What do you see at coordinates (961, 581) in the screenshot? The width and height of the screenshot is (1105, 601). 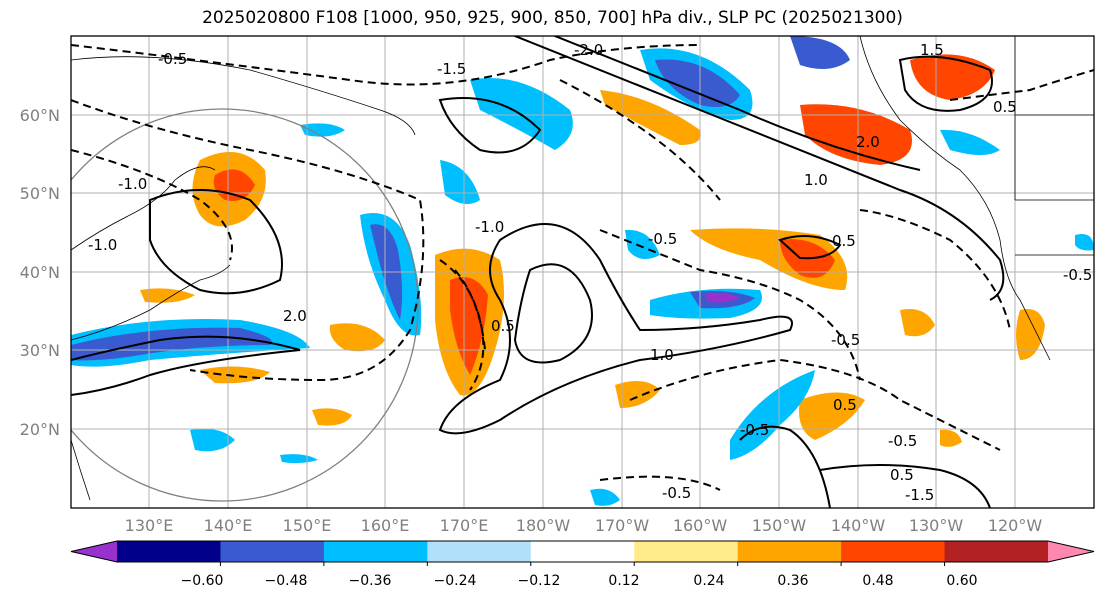 I see `colorbar-tick-label: 0.60` at bounding box center [961, 581].